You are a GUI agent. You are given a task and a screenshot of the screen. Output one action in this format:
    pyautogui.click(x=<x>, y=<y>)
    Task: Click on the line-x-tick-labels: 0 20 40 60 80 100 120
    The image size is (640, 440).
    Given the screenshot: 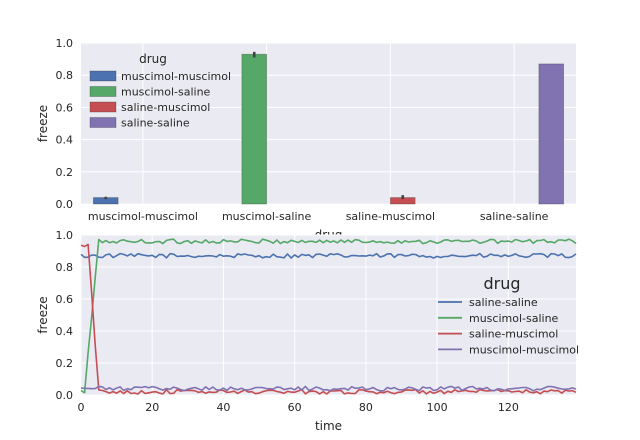 What is the action you would take?
    pyautogui.click(x=298, y=407)
    